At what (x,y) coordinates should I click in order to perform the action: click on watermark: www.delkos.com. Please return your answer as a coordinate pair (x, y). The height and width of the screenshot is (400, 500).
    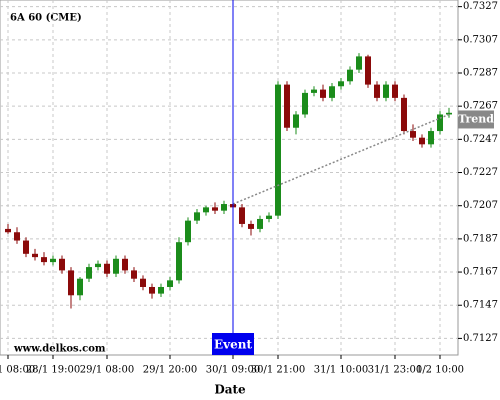
    Looking at the image, I should click on (59, 349).